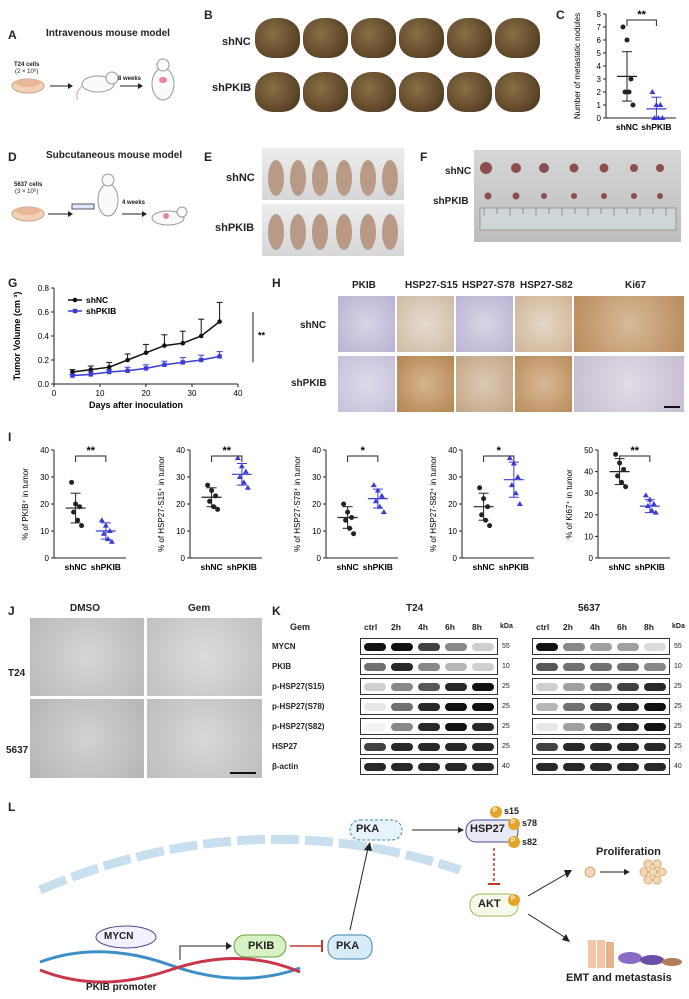  I want to click on y-axis-label: % of PKIB⁺ in tumor, so click(25, 504).